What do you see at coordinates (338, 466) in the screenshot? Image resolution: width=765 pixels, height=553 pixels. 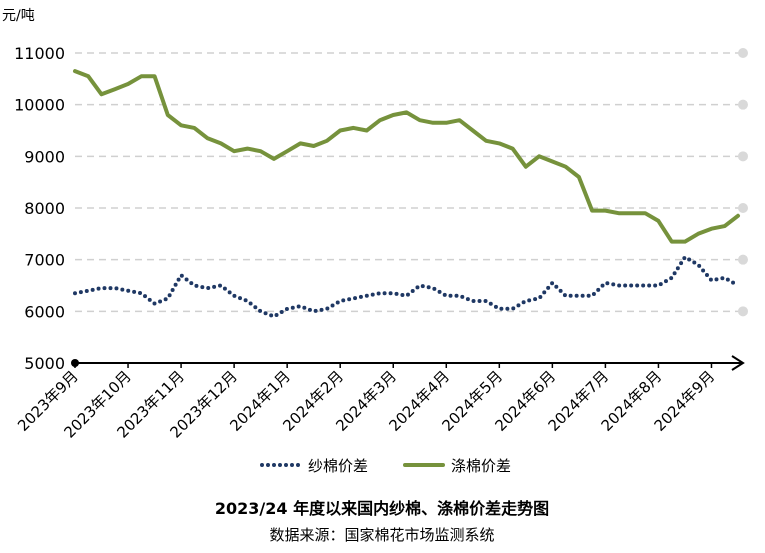 I see `legend-label: 纱棉价差` at bounding box center [338, 466].